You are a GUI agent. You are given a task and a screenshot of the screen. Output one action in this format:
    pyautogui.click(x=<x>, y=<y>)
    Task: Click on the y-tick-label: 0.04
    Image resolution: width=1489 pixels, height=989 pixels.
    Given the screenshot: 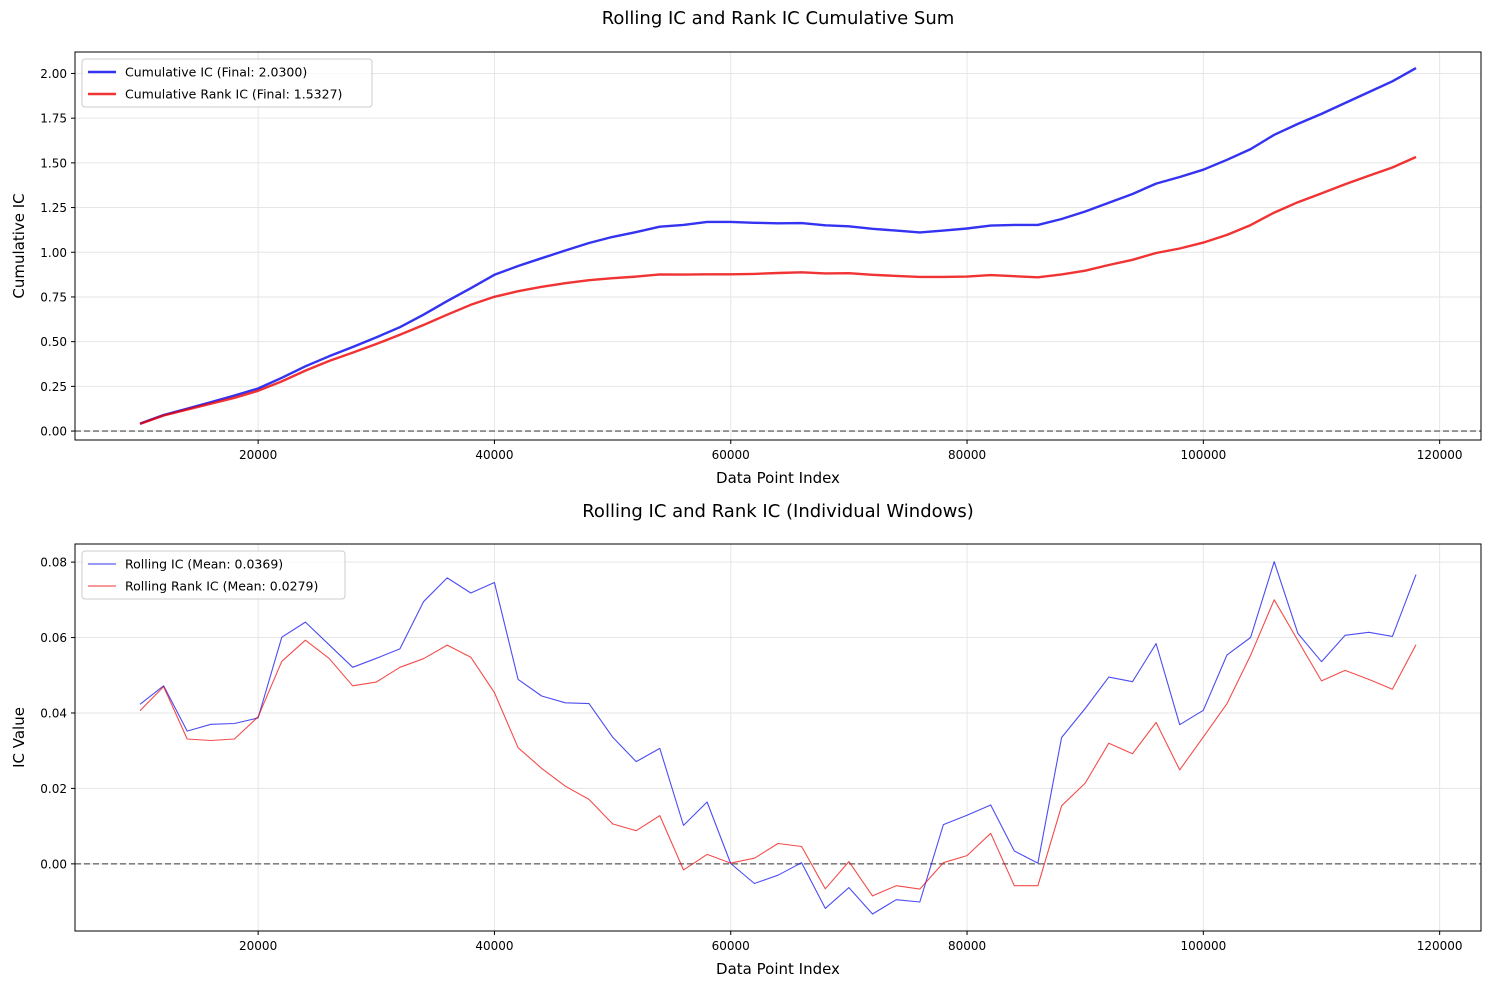 What is the action you would take?
    pyautogui.click(x=53, y=713)
    